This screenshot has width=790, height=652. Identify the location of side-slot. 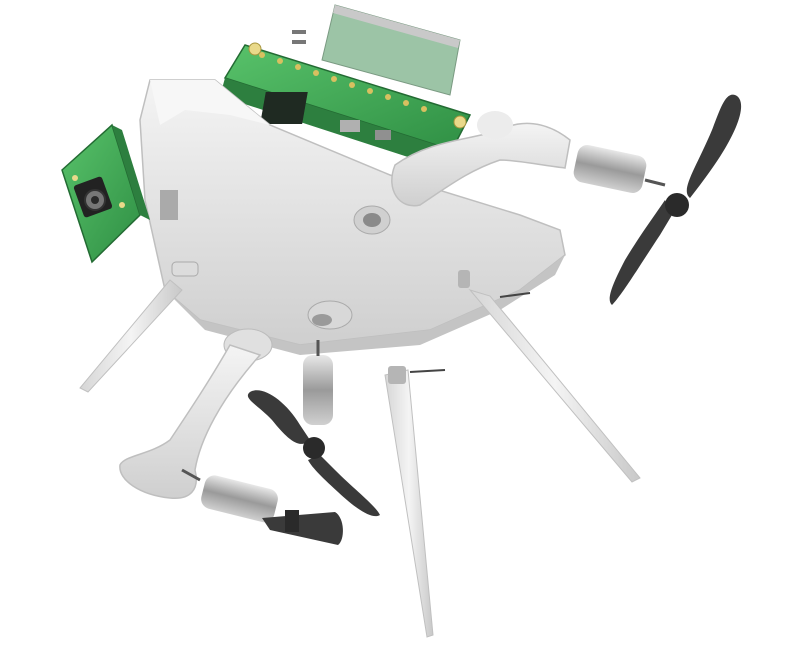
(169, 205).